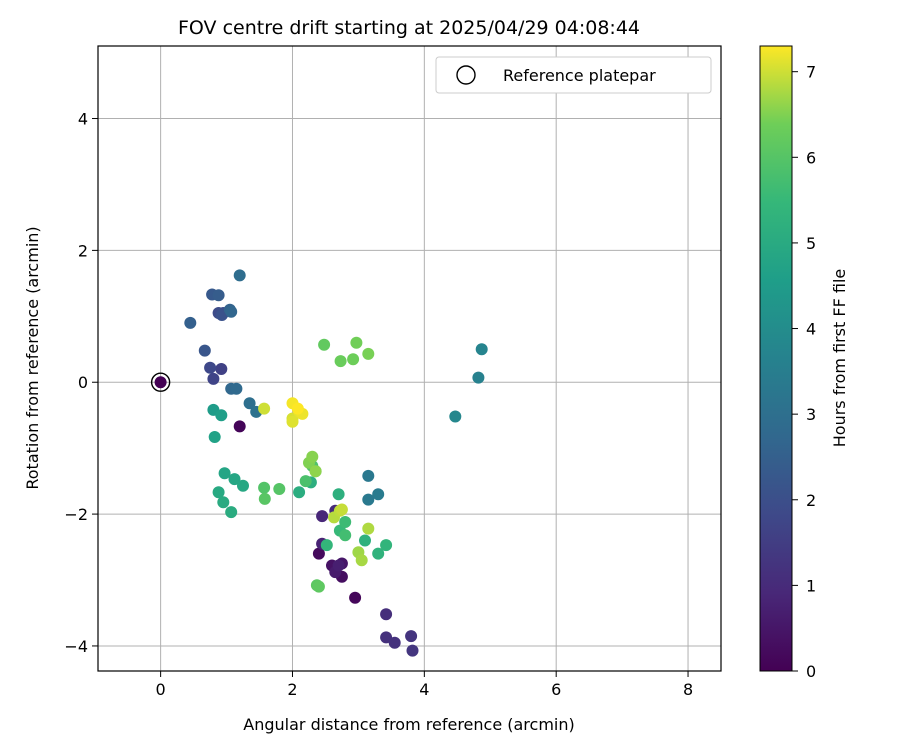 This screenshot has height=755, width=900. Describe the element at coordinates (292, 689) in the screenshot. I see `x-tick-label: 2` at that location.